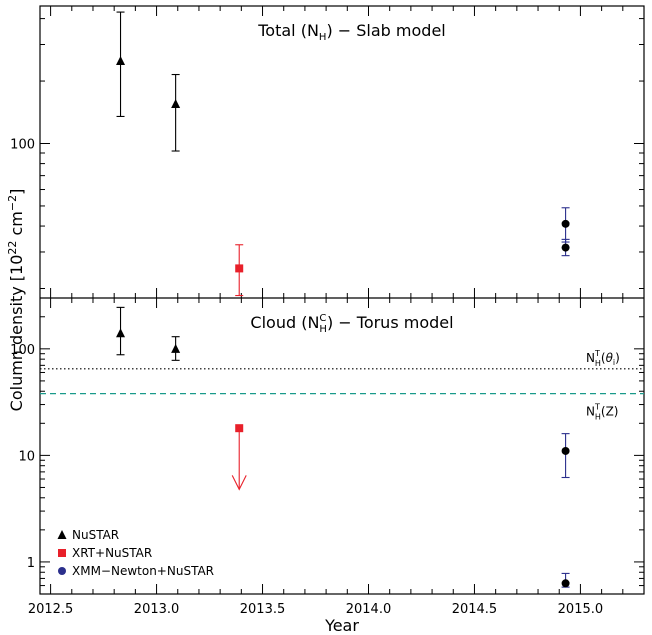 The height and width of the screenshot is (635, 652). What do you see at coordinates (239, 483) in the screenshot?
I see `upper-limit-arrowhead` at bounding box center [239, 483].